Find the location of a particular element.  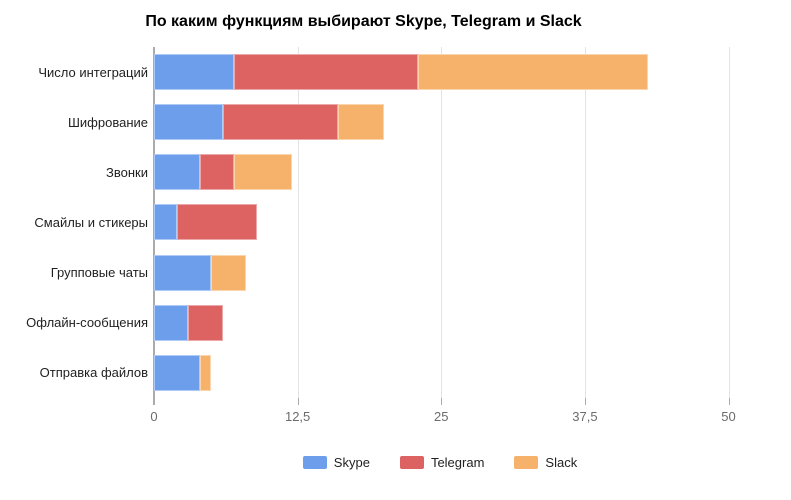

legend-item-slack: Slack is located at coordinates (545, 462).